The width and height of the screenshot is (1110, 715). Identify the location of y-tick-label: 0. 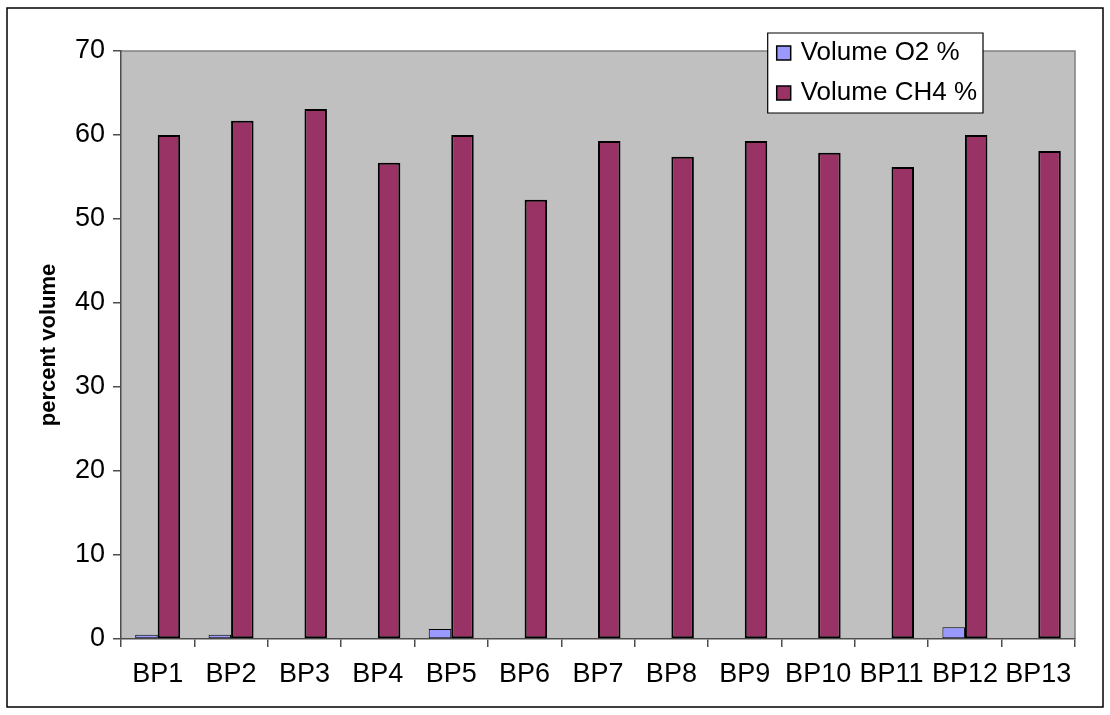
(97, 637).